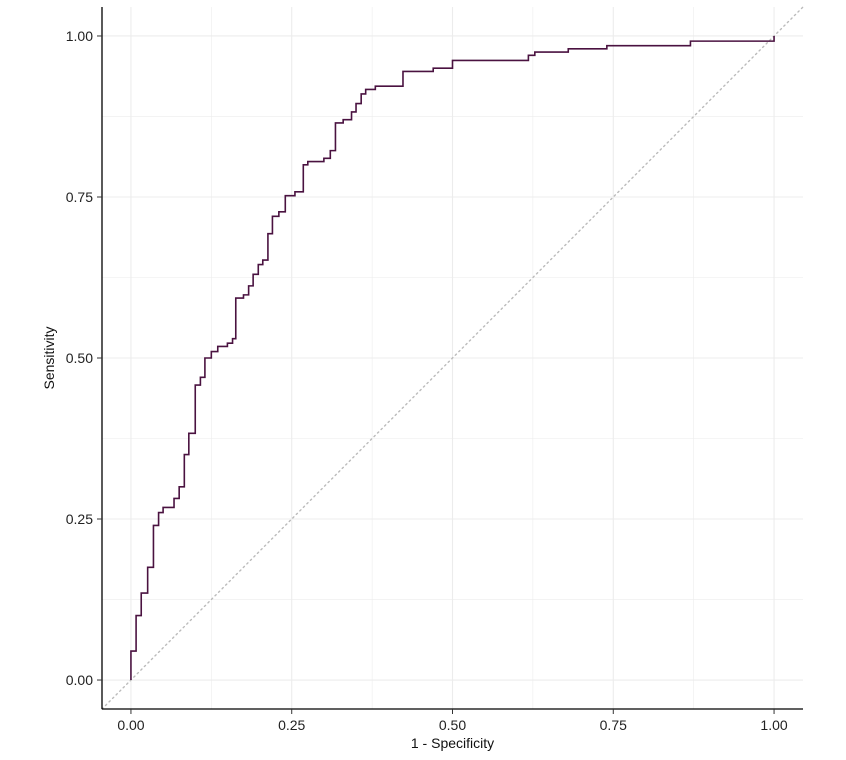  Describe the element at coordinates (79, 36) in the screenshot. I see `y-tick-label: 1.00` at that location.